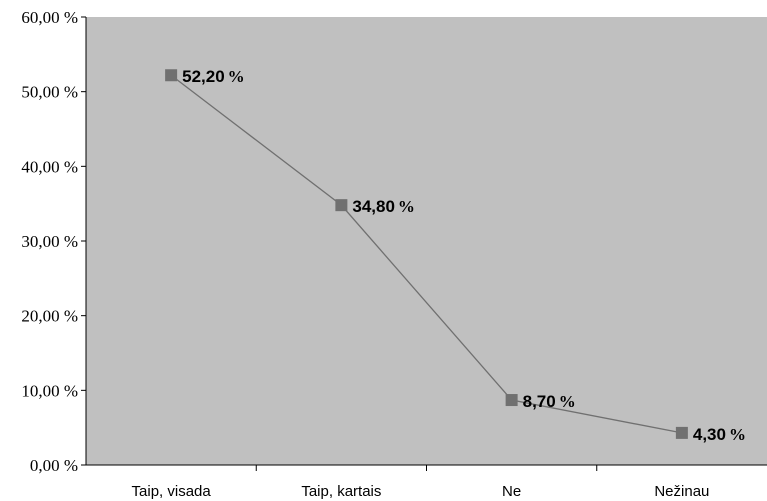 The width and height of the screenshot is (767, 501). Describe the element at coordinates (54, 465) in the screenshot. I see `y-tick-label: 0,00 %` at that location.